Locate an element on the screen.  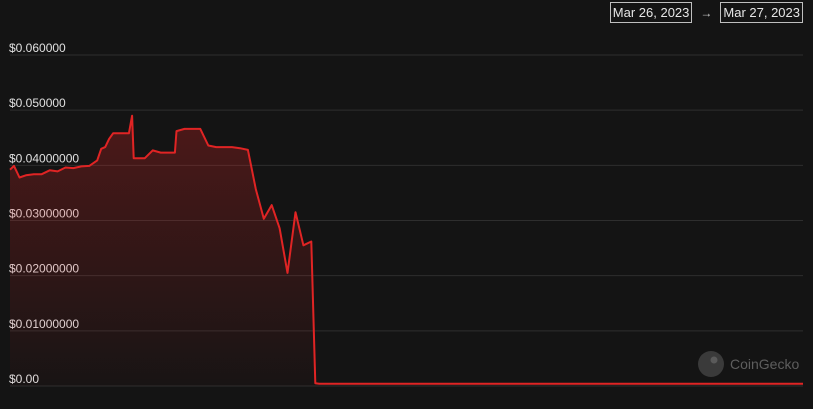
date-range-picker: Mar 26, 2023 → Mar 27, 2023 is located at coordinates (706, 12).